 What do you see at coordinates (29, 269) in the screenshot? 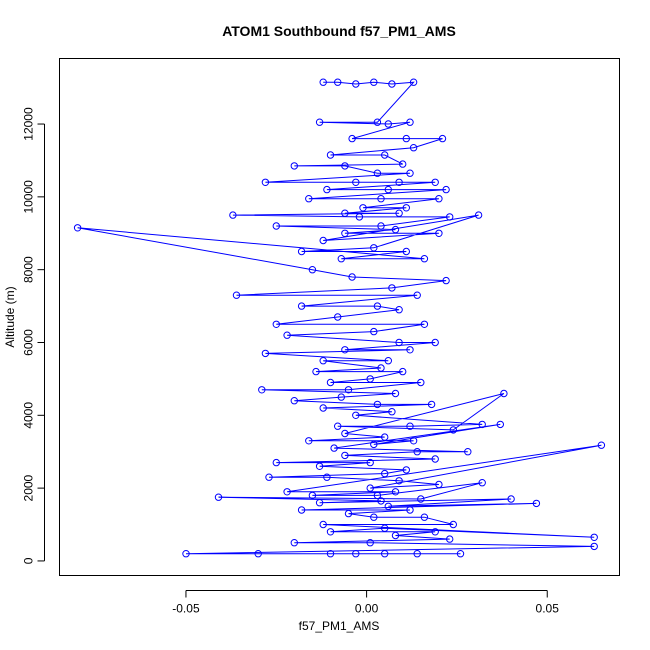
I see `y-tick-label: 8000` at bounding box center [29, 269].